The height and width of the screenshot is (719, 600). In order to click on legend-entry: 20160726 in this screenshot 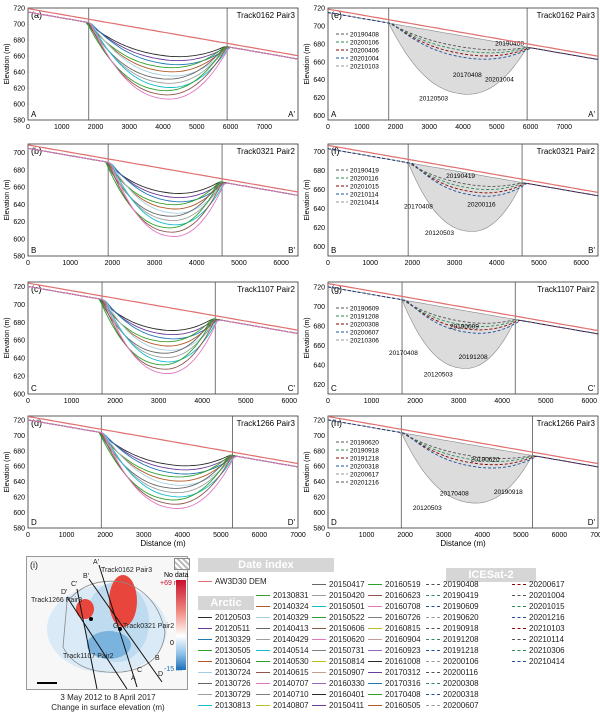, I will do `click(394, 618)`.